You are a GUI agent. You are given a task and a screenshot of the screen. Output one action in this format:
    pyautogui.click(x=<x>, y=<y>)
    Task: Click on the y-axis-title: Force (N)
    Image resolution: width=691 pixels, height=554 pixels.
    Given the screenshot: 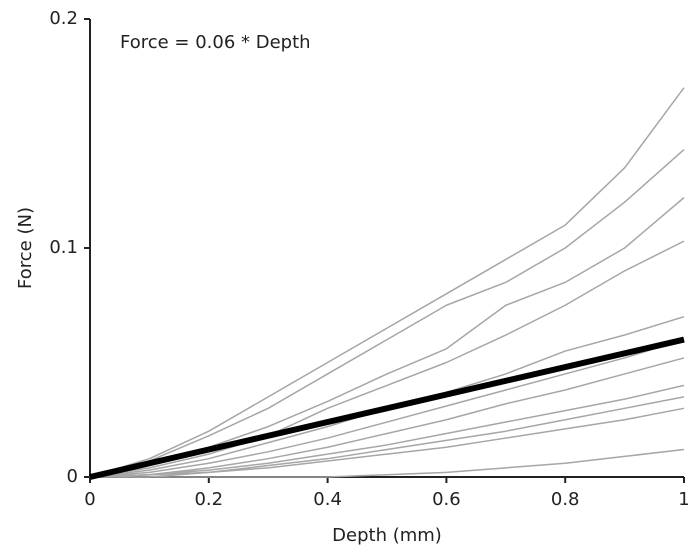 What is the action you would take?
    pyautogui.click(x=25, y=248)
    